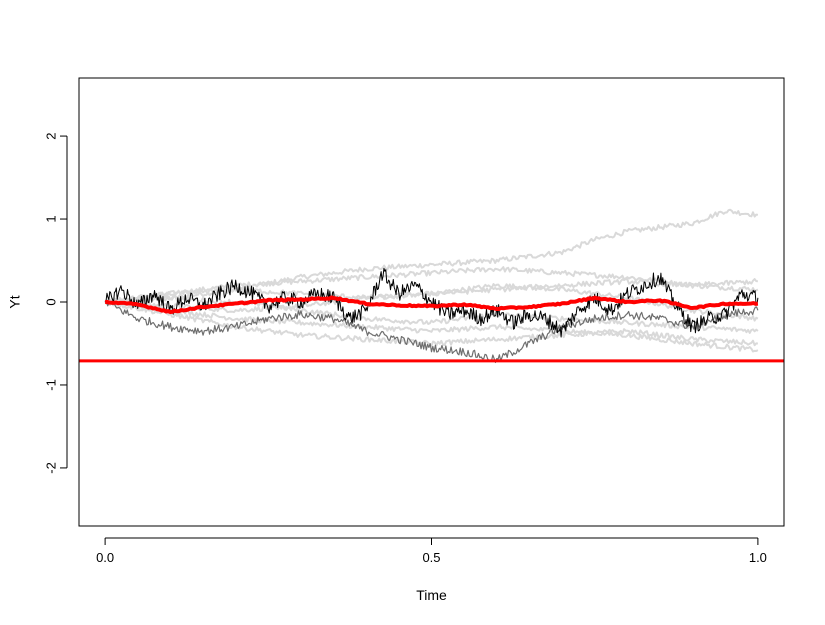 This screenshot has width=825, height=625. Describe the element at coordinates (50, 385) in the screenshot. I see `y-tick-label: -1` at that location.